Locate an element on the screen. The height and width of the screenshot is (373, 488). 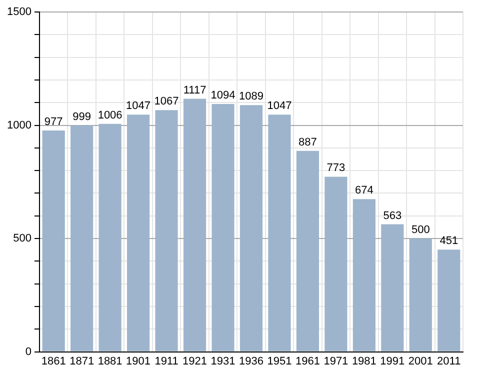
x-tick-label: 2011 is located at coordinates (449, 361).